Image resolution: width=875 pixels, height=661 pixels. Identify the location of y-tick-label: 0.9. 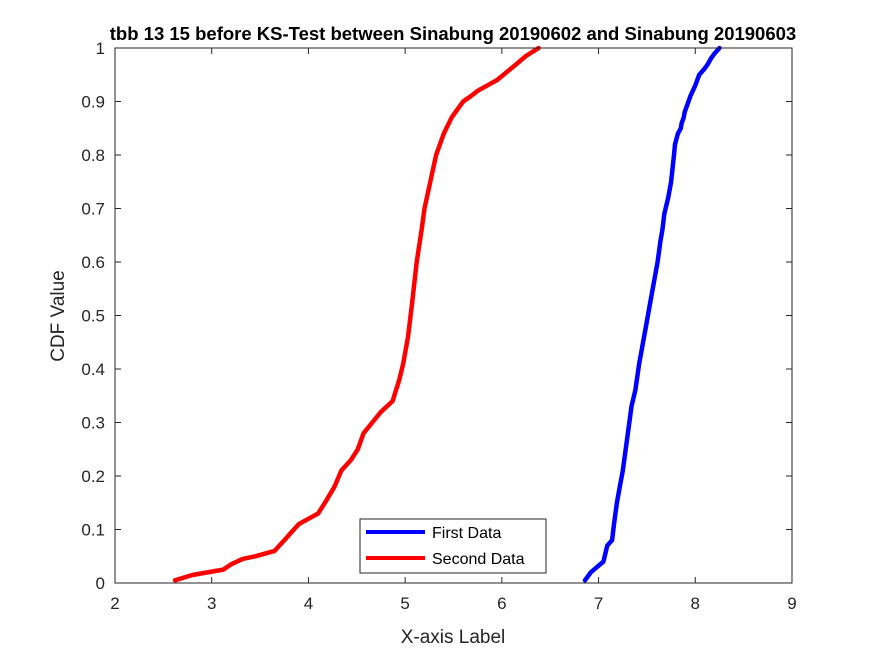
(93, 102).